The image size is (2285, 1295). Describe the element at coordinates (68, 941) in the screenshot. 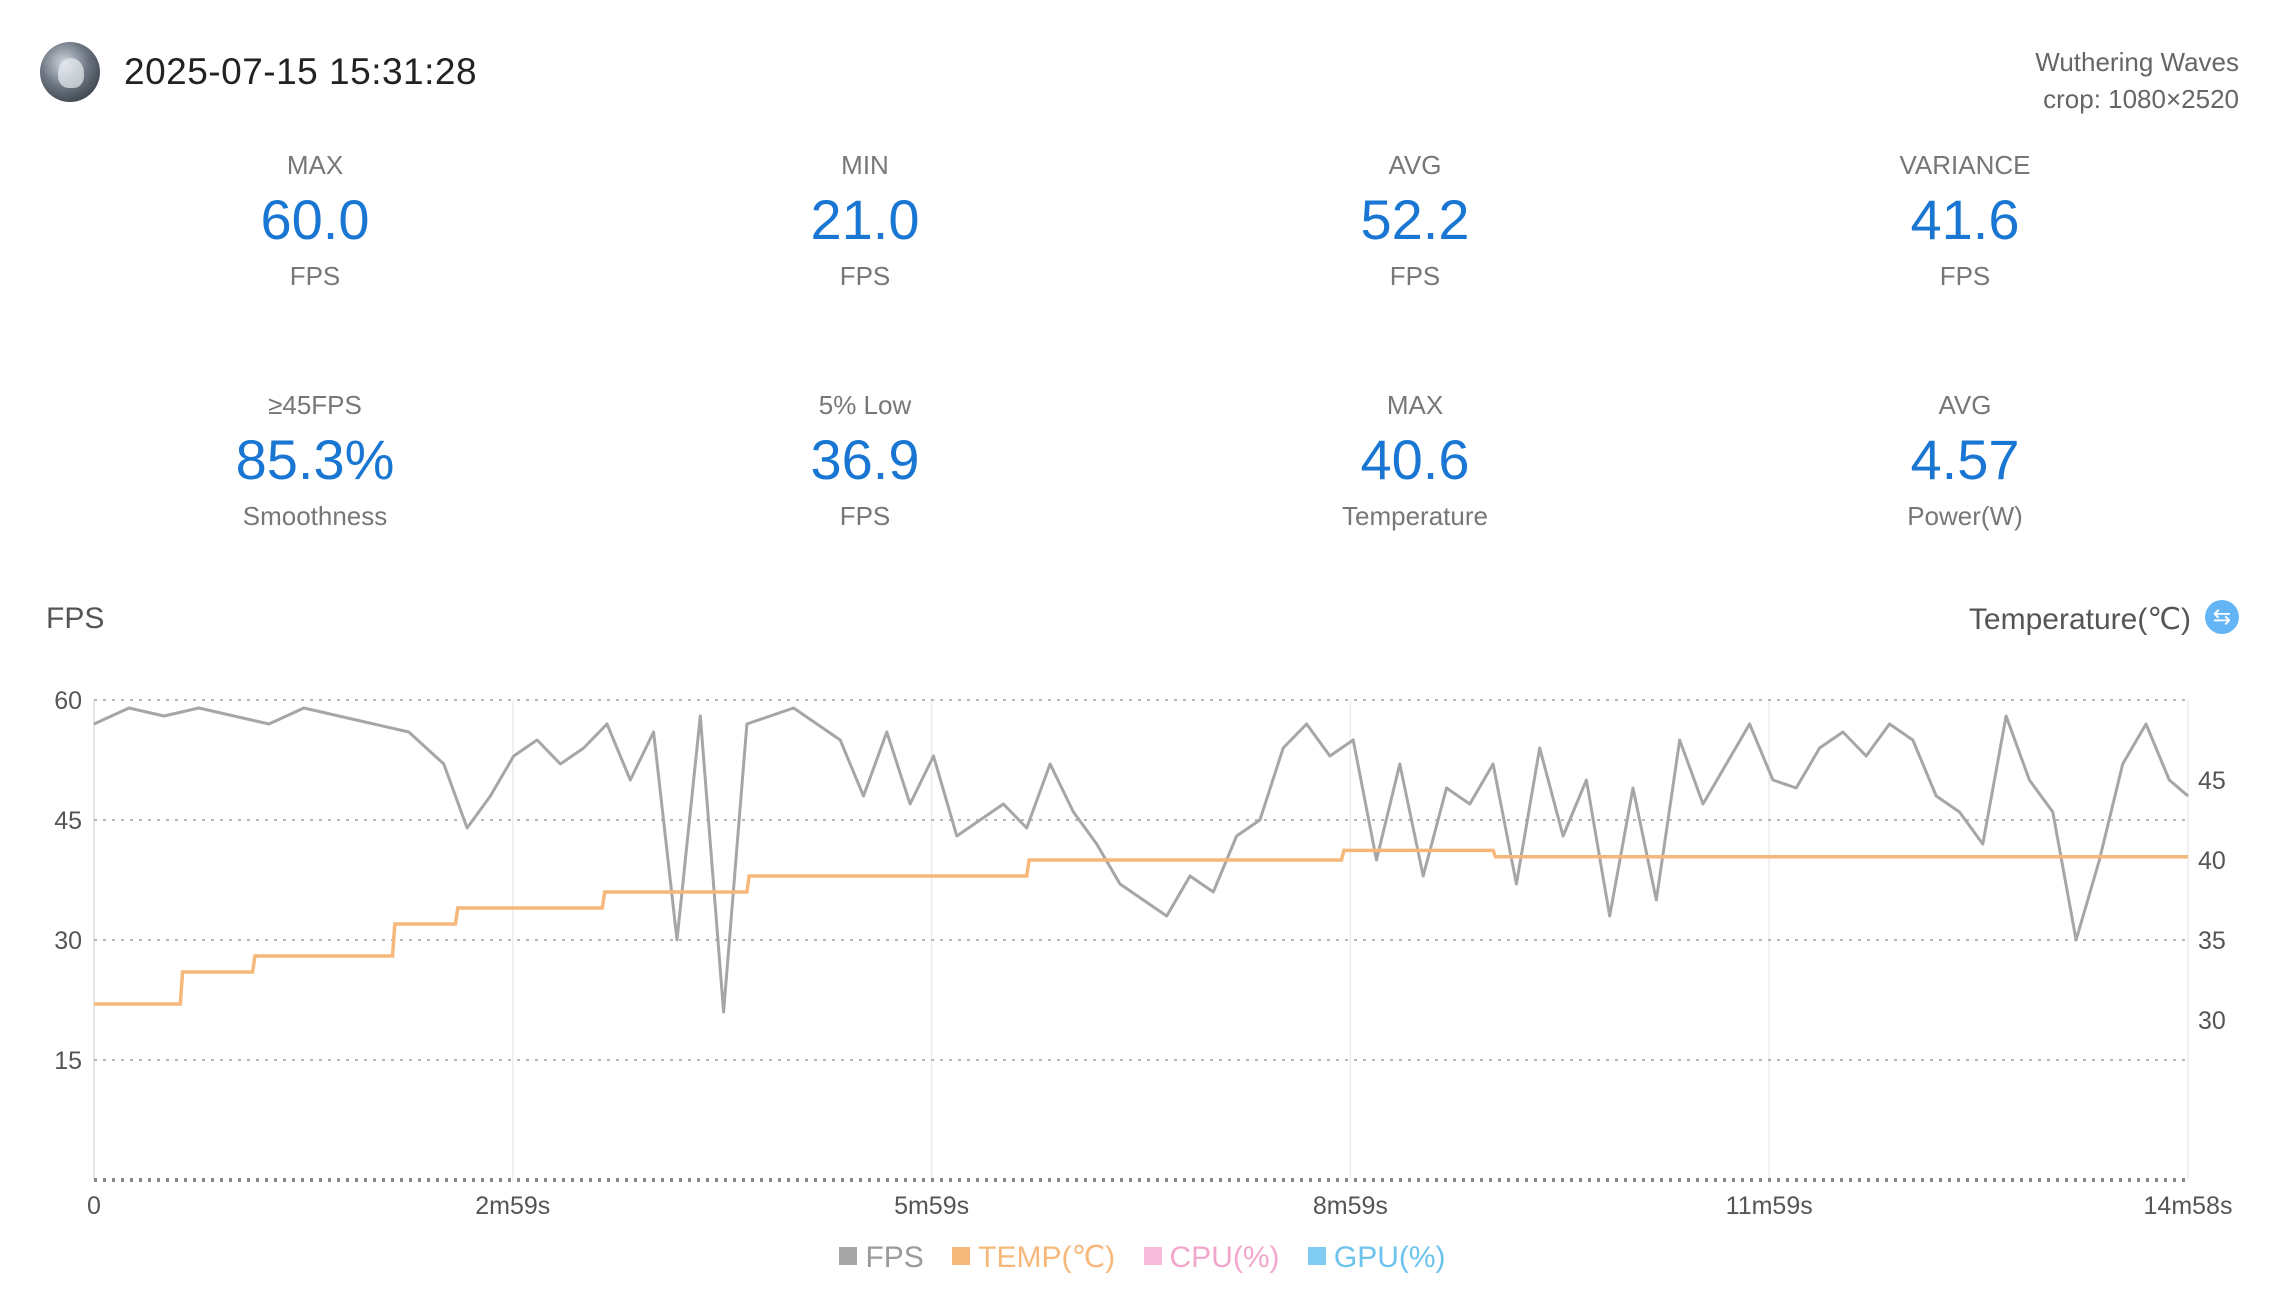

I see `y-left-tick-label: 30` at that location.